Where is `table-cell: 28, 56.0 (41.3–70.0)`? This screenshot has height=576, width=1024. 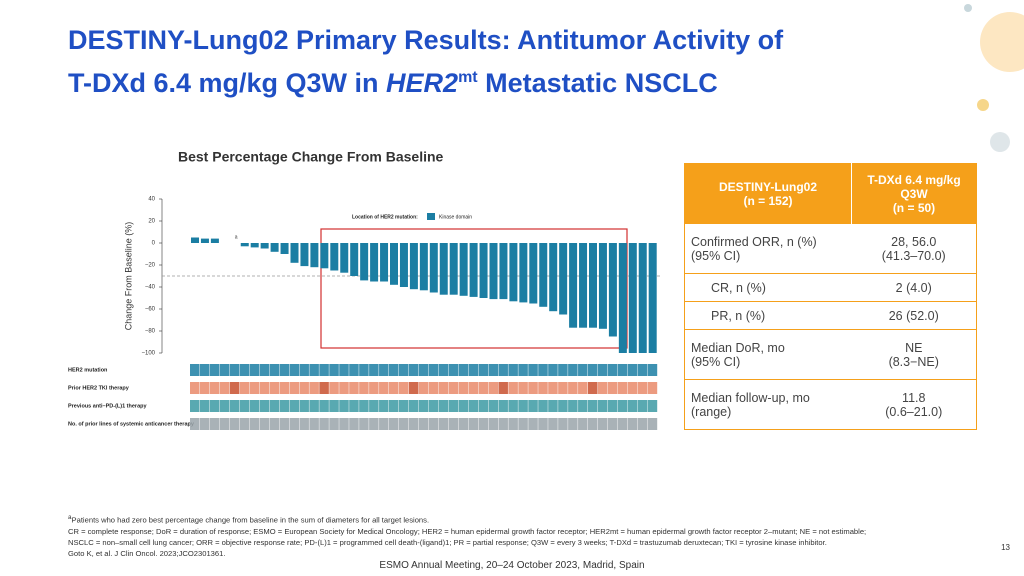
table-cell: 28, 56.0 (41.3–70.0) is located at coordinates (914, 248).